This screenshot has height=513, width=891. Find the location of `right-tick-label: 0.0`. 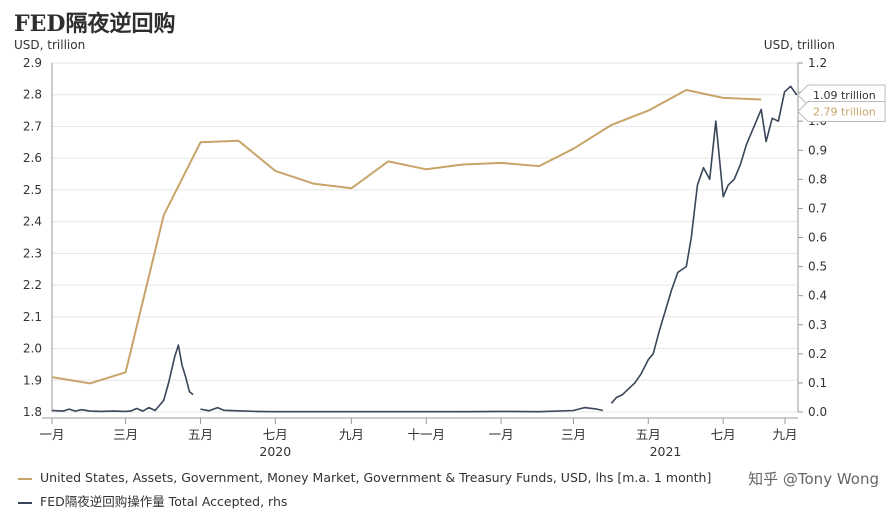

right-tick-label: 0.0 is located at coordinates (817, 412).